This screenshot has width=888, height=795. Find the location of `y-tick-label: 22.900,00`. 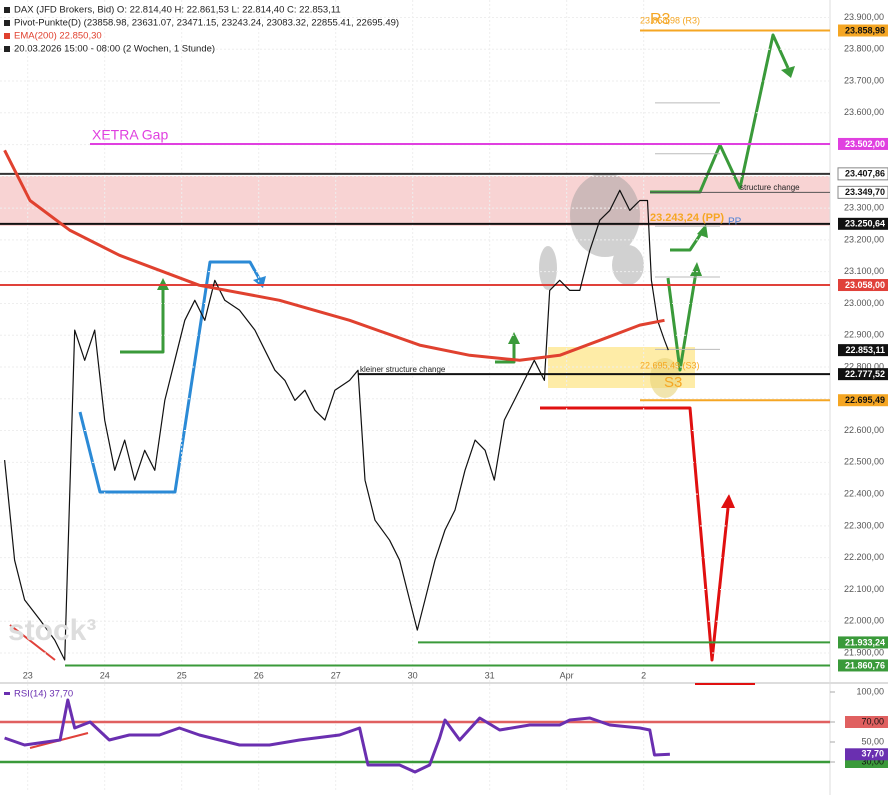

y-tick-label: 22.900,00 is located at coordinates (864, 335).